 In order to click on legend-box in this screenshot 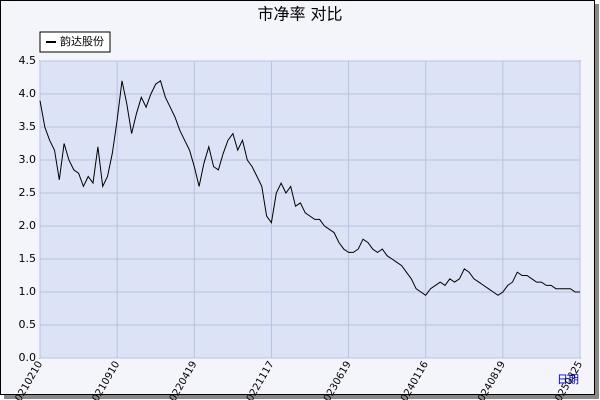, I will do `click(75, 42)`.